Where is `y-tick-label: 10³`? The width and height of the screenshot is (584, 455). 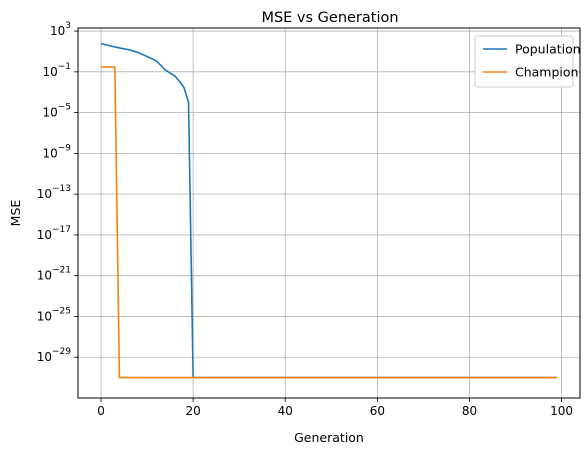
y-tick-label: 10³ is located at coordinates (60, 29).